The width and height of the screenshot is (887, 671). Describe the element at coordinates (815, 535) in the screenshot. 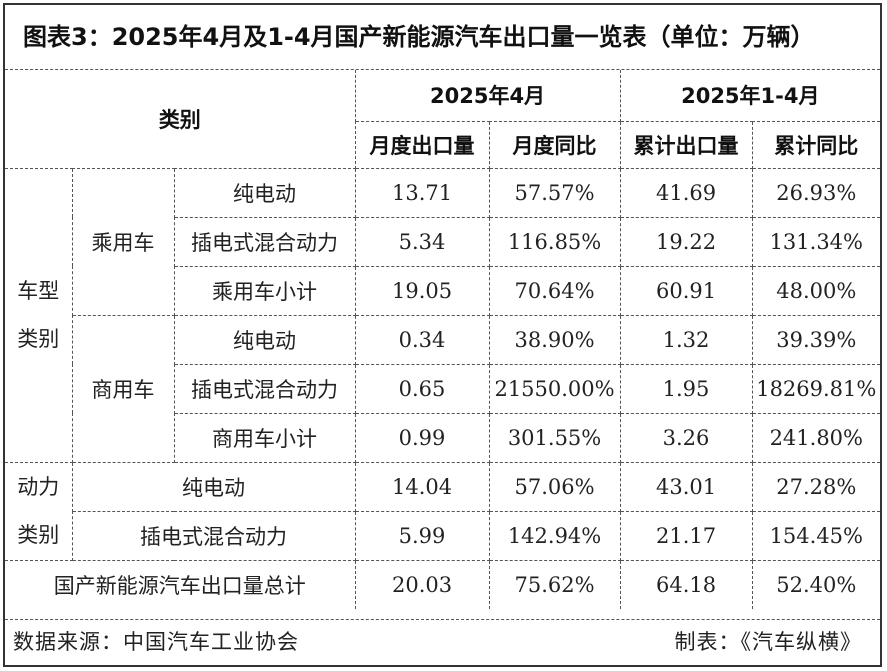

I see `ytd-yoy-cell: 154.45%` at that location.